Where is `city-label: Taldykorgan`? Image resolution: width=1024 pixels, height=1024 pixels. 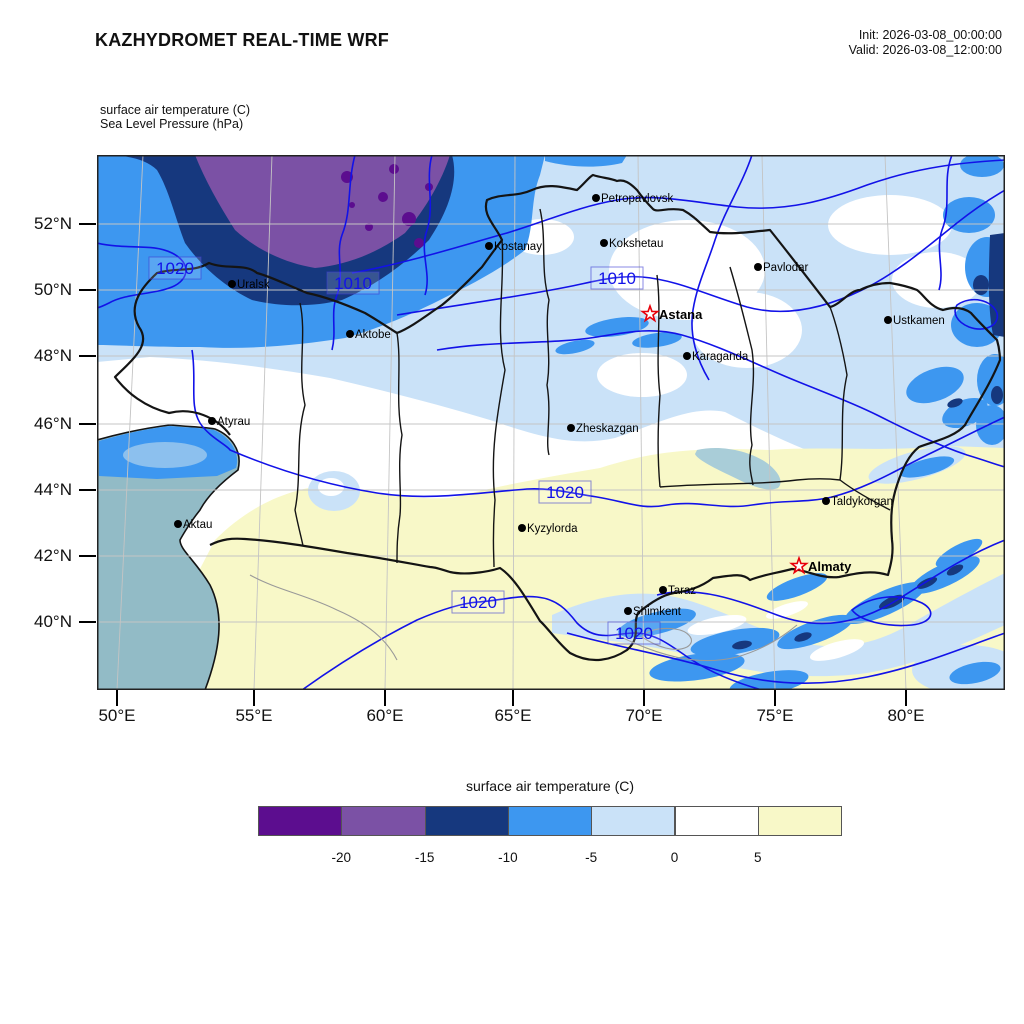
city-label: Taldykorgan is located at coordinates (862, 502).